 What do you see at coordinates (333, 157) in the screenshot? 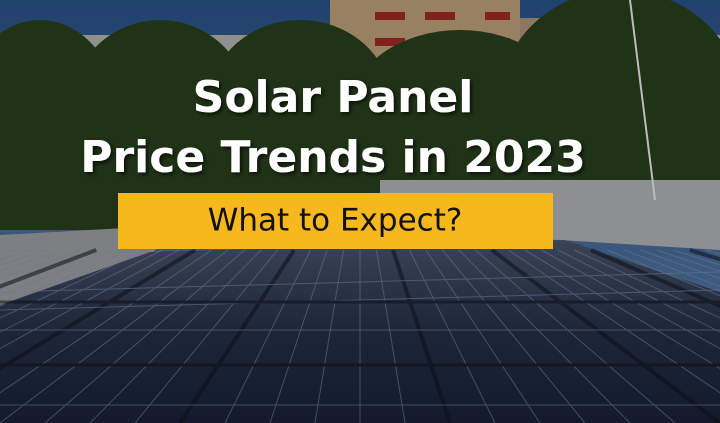
I see `title-line-2: Price Trends in 2023` at bounding box center [333, 157].